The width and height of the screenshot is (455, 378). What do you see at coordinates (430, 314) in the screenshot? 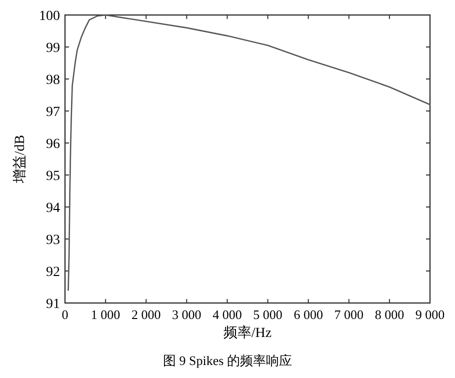
I see `x-tick-label: 9 000` at bounding box center [430, 314].